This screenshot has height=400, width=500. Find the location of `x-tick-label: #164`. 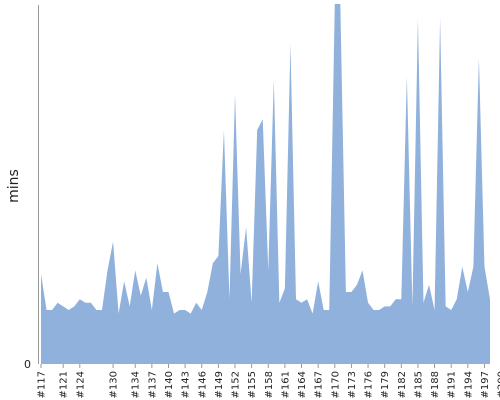

x-tick-label: #164 is located at coordinates (302, 384).